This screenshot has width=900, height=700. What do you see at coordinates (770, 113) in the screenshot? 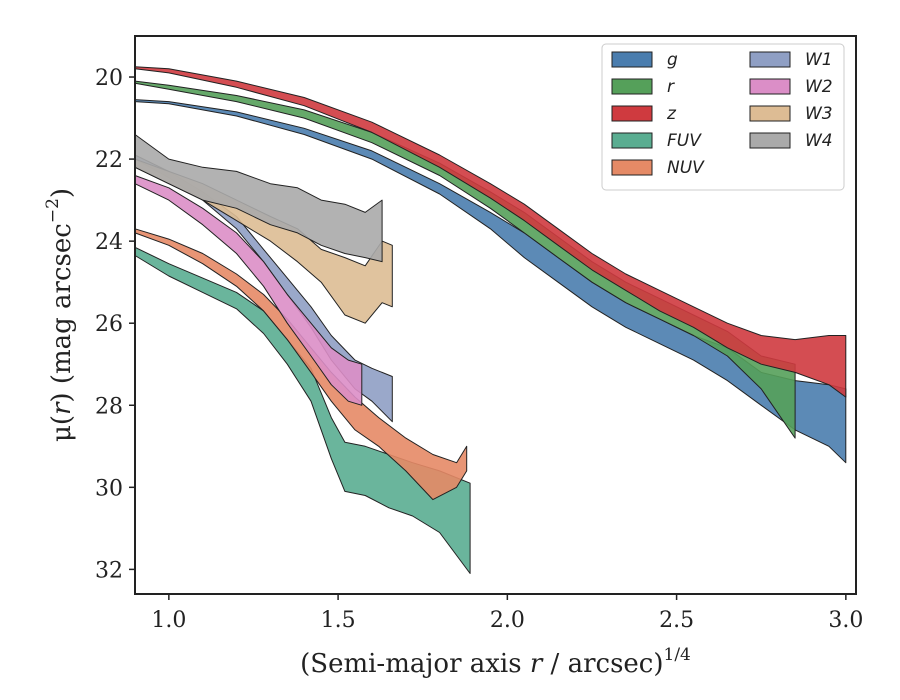
I see `legend-swatch-w3` at bounding box center [770, 113].